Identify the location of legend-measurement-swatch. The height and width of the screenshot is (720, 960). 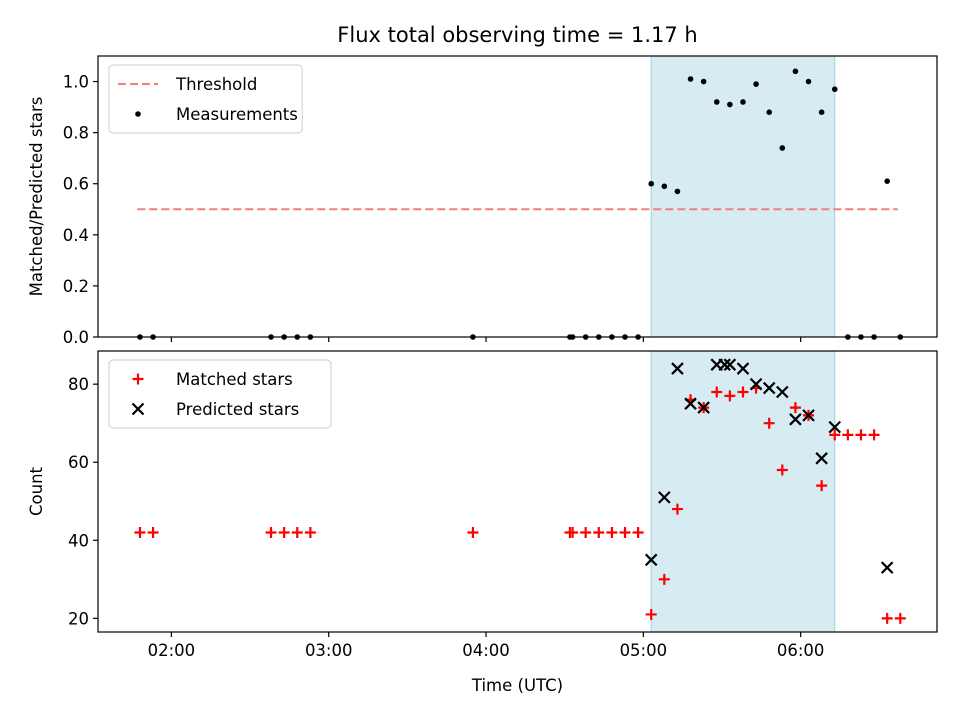
(138, 114).